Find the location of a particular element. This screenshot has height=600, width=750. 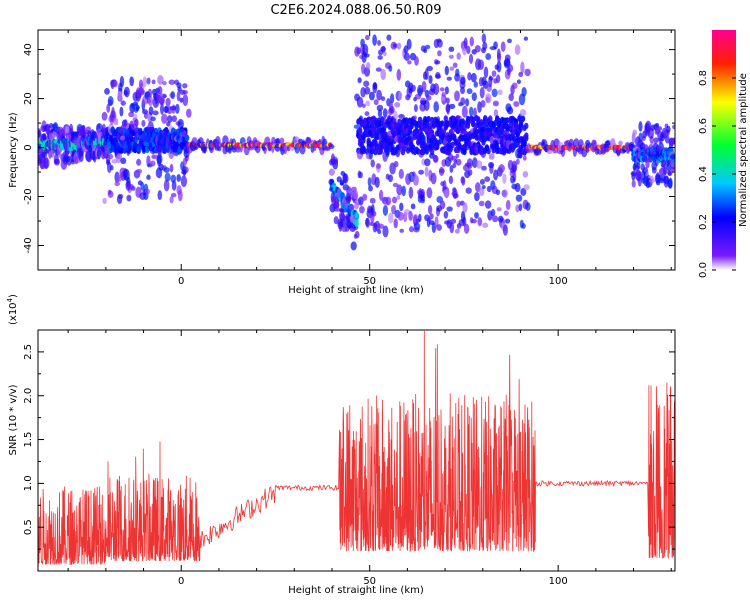

tick-label: 50 is located at coordinates (369, 581).